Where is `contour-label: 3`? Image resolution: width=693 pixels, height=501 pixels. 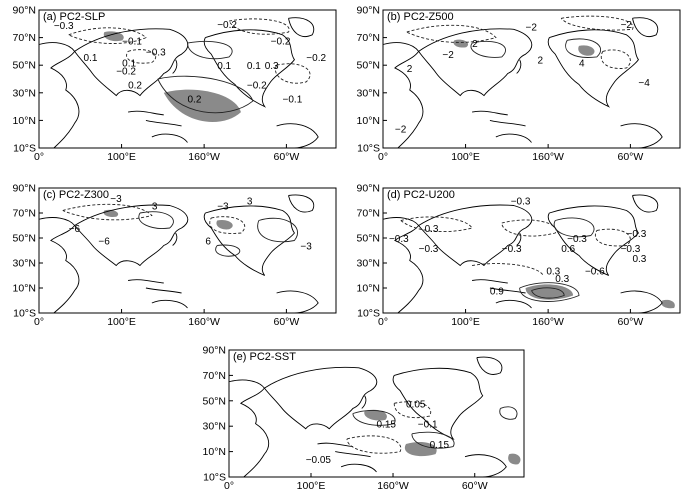 contour-label: 3 is located at coordinates (250, 202).